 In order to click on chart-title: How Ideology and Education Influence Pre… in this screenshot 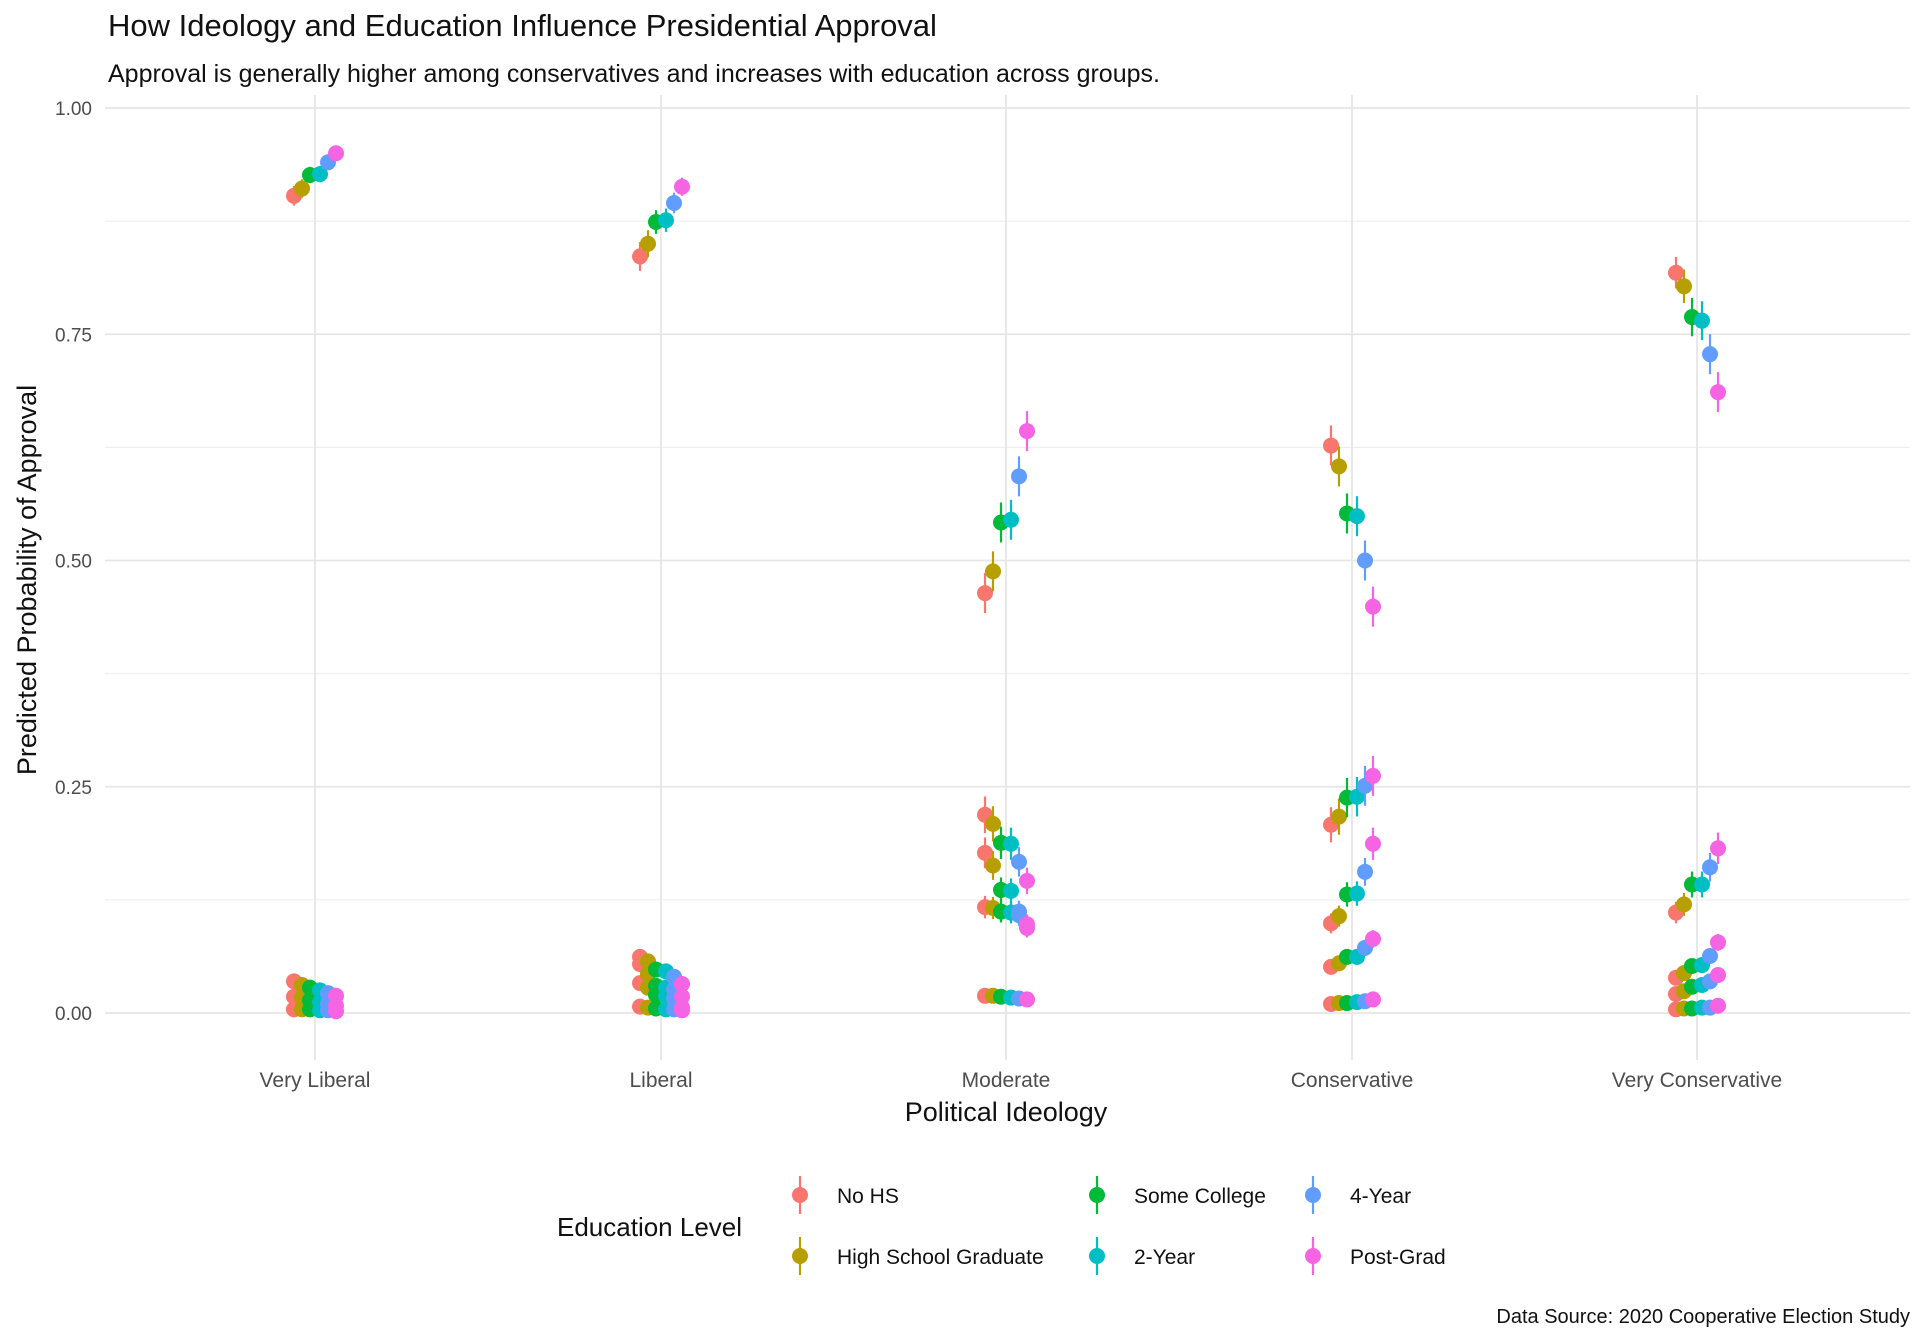, I will do `click(522, 25)`.